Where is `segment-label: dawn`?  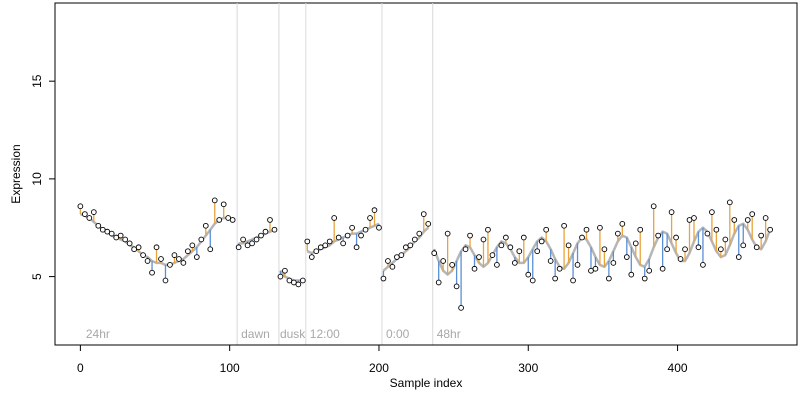 segment-label: dawn is located at coordinates (255, 334).